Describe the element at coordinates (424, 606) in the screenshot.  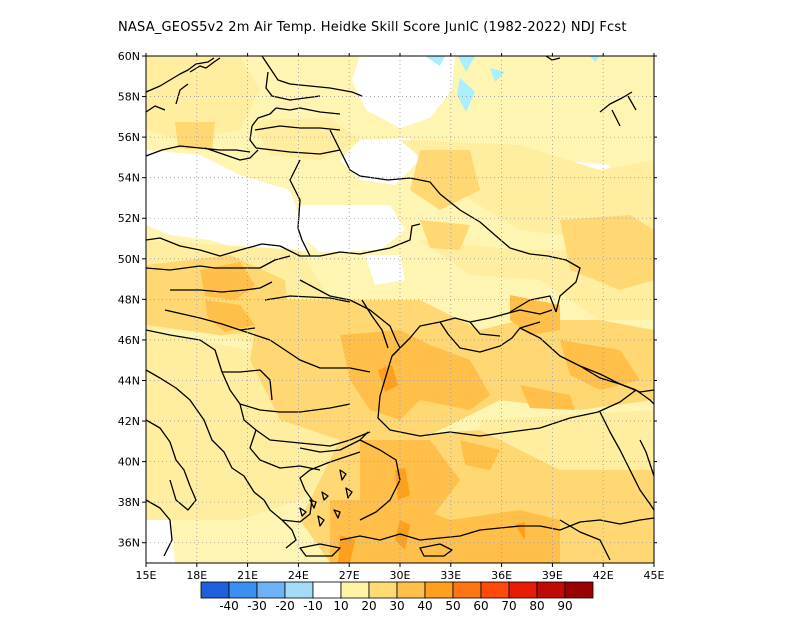
I see `colorbar-label: 40` at that location.